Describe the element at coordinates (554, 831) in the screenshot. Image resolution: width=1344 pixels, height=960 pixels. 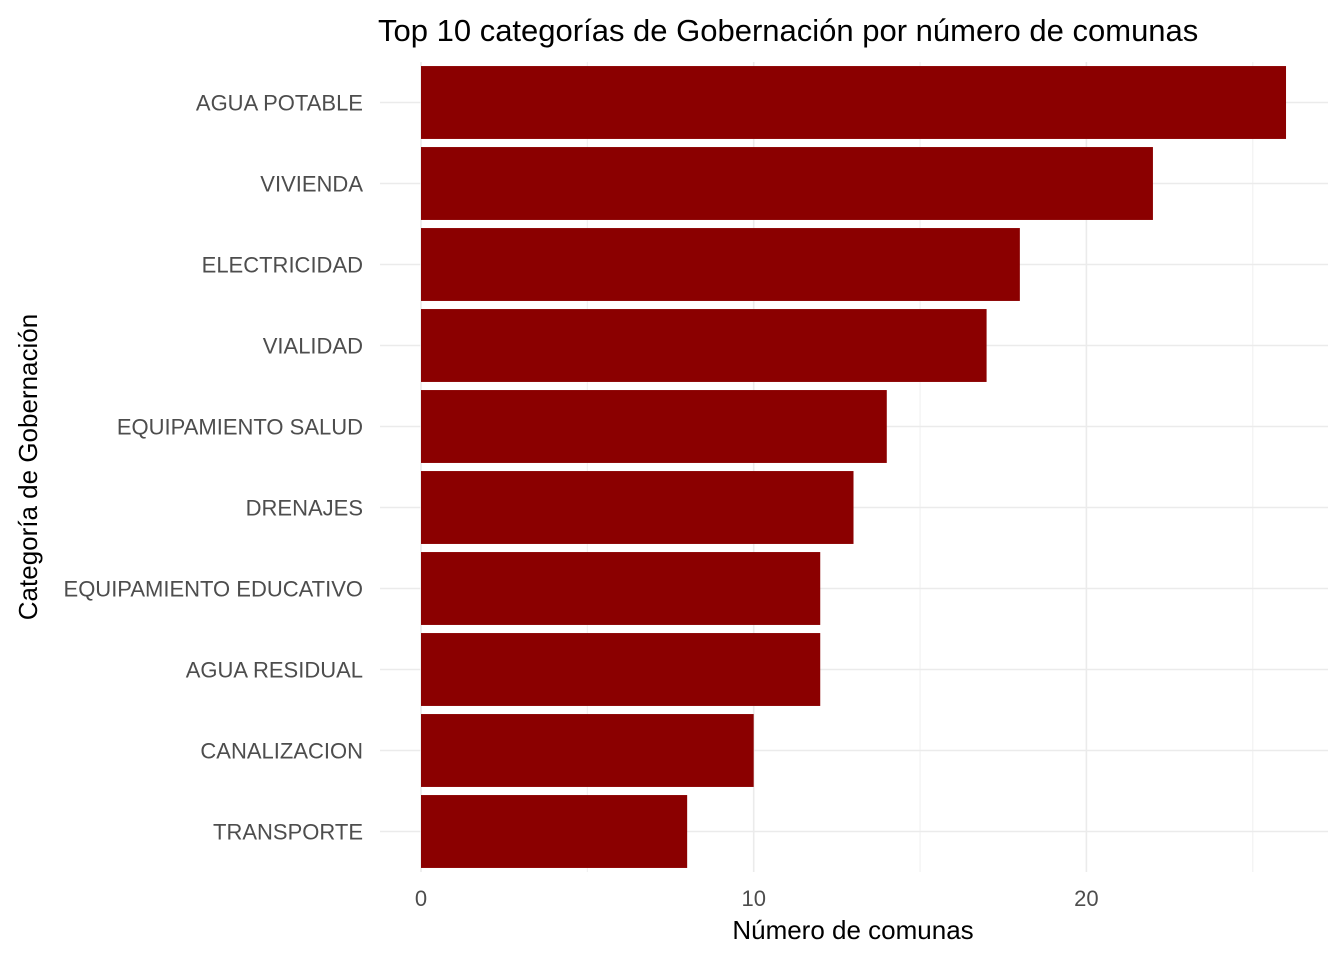
I see `bar-transporte` at that location.